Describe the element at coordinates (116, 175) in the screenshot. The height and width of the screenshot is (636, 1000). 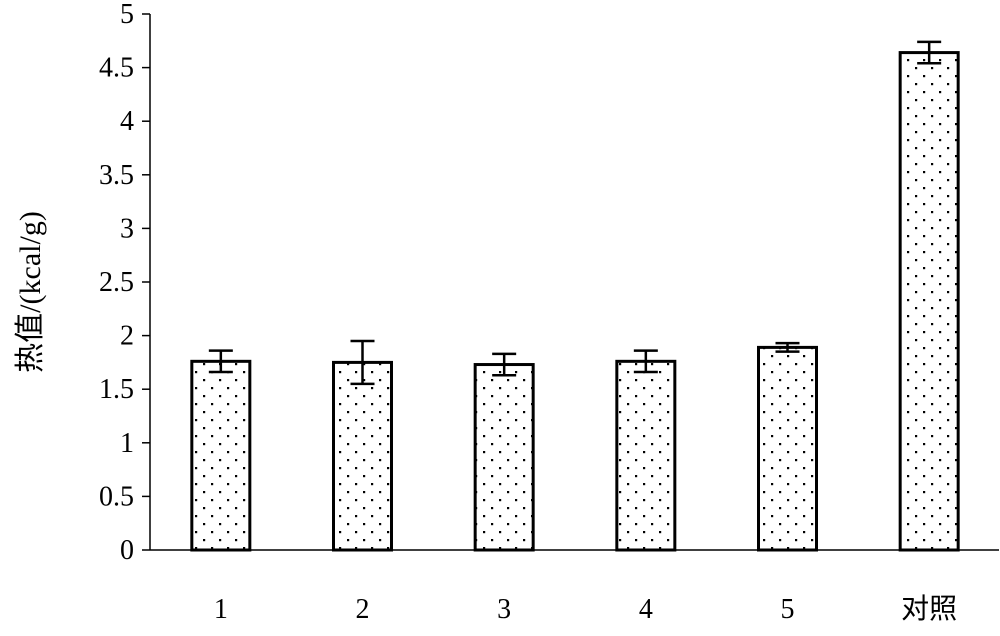
I see `y-tick-label: 3.5` at that location.